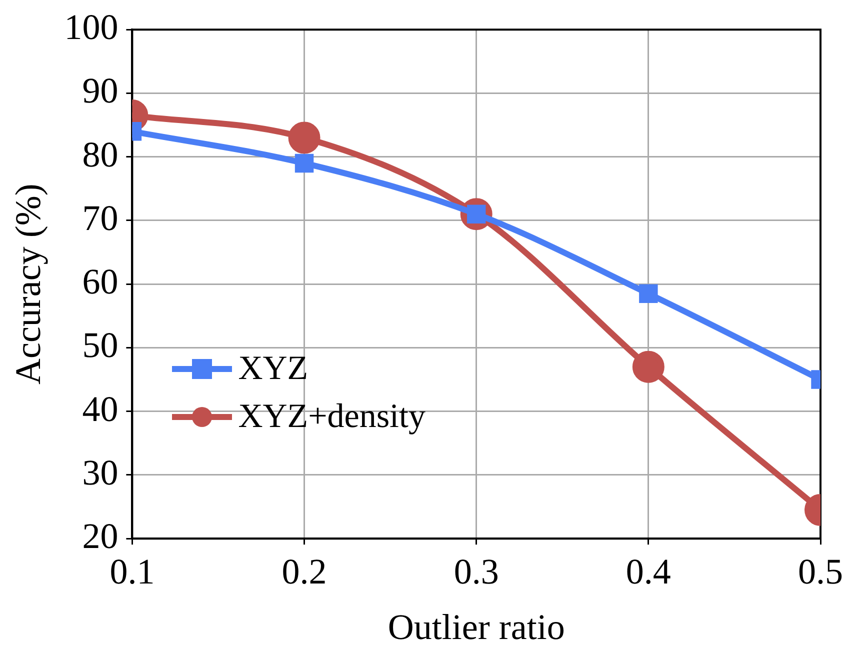 This screenshot has width=851, height=660. What do you see at coordinates (100, 472) in the screenshot?
I see `y-tick-label: 30` at bounding box center [100, 472].